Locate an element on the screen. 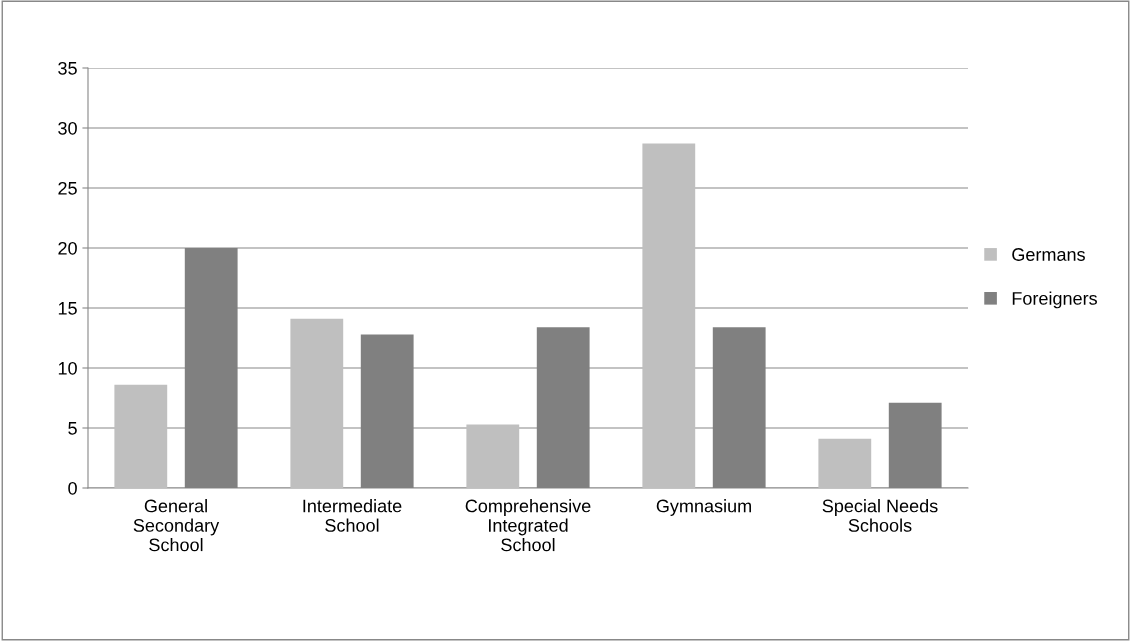 This screenshot has height=641, width=1131. y-tick-label: 35 is located at coordinates (67, 68).